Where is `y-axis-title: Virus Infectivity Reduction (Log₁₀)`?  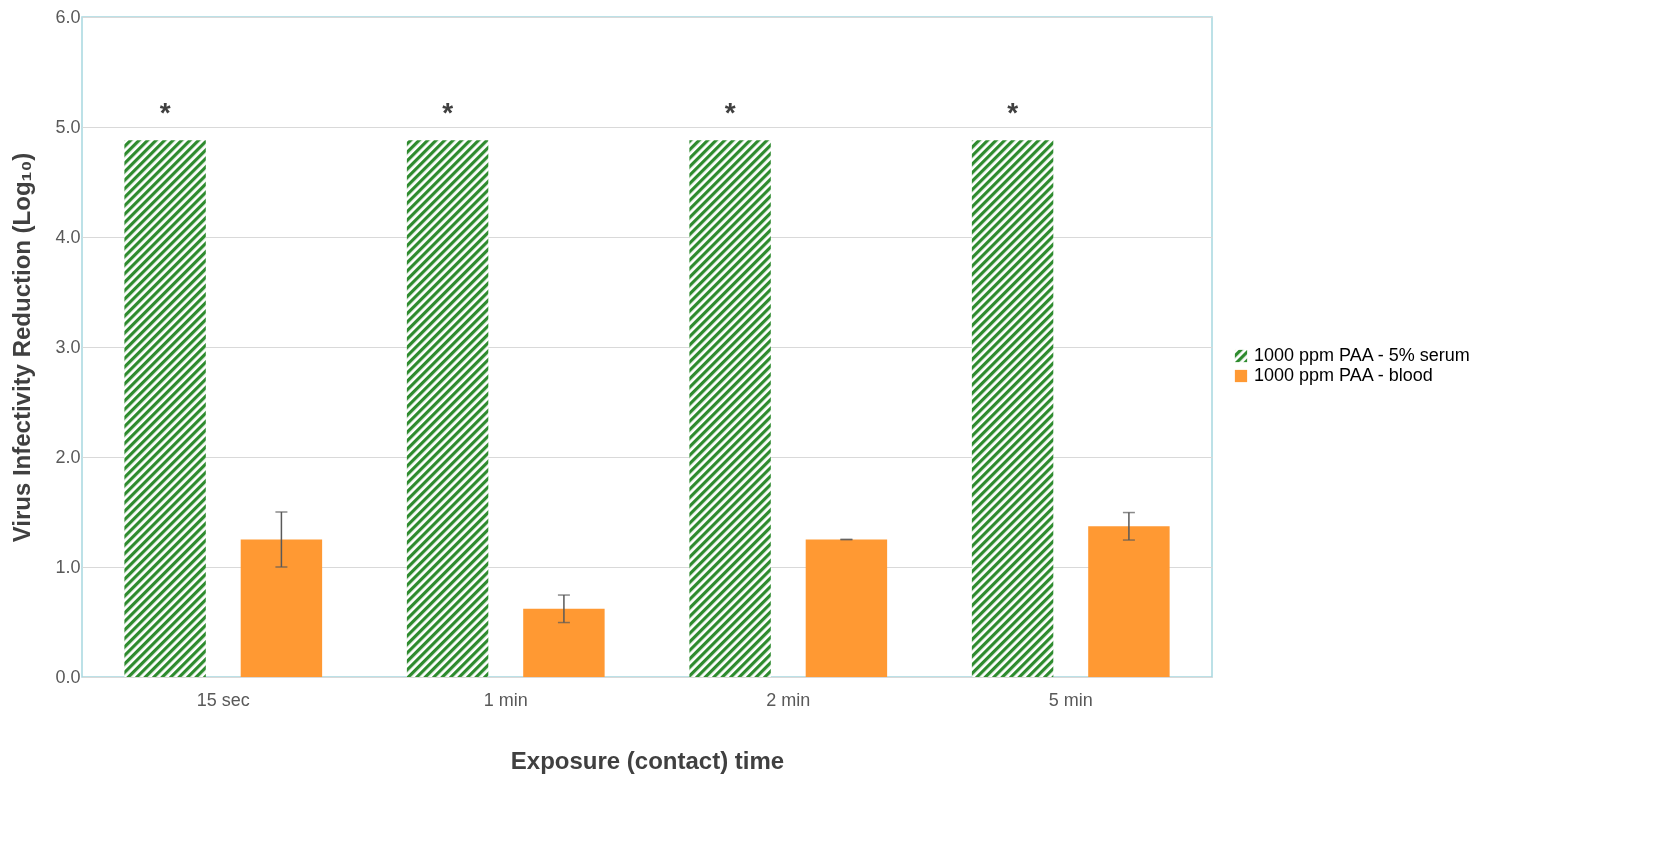
y-axis-title: Virus Infectivity Reduction (Log₁₀) is located at coordinates (22, 347).